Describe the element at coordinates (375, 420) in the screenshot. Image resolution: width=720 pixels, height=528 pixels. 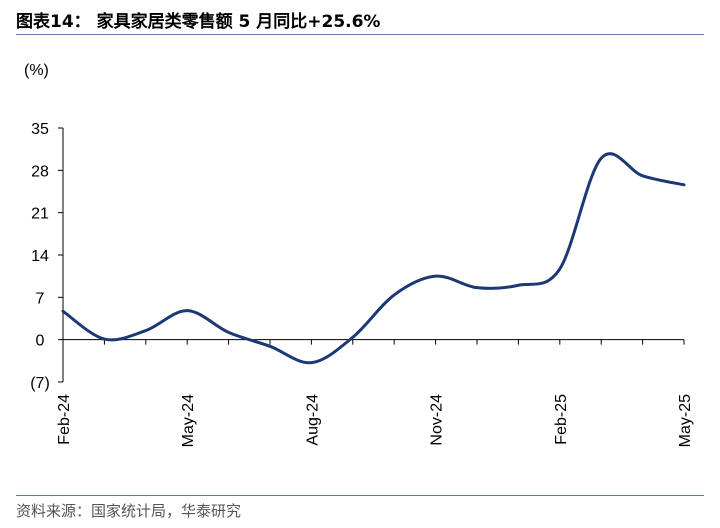
I see `x-tick-labels: Feb-24 May-24 Aug-24 Nov-24 Feb-25 May-25` at that location.